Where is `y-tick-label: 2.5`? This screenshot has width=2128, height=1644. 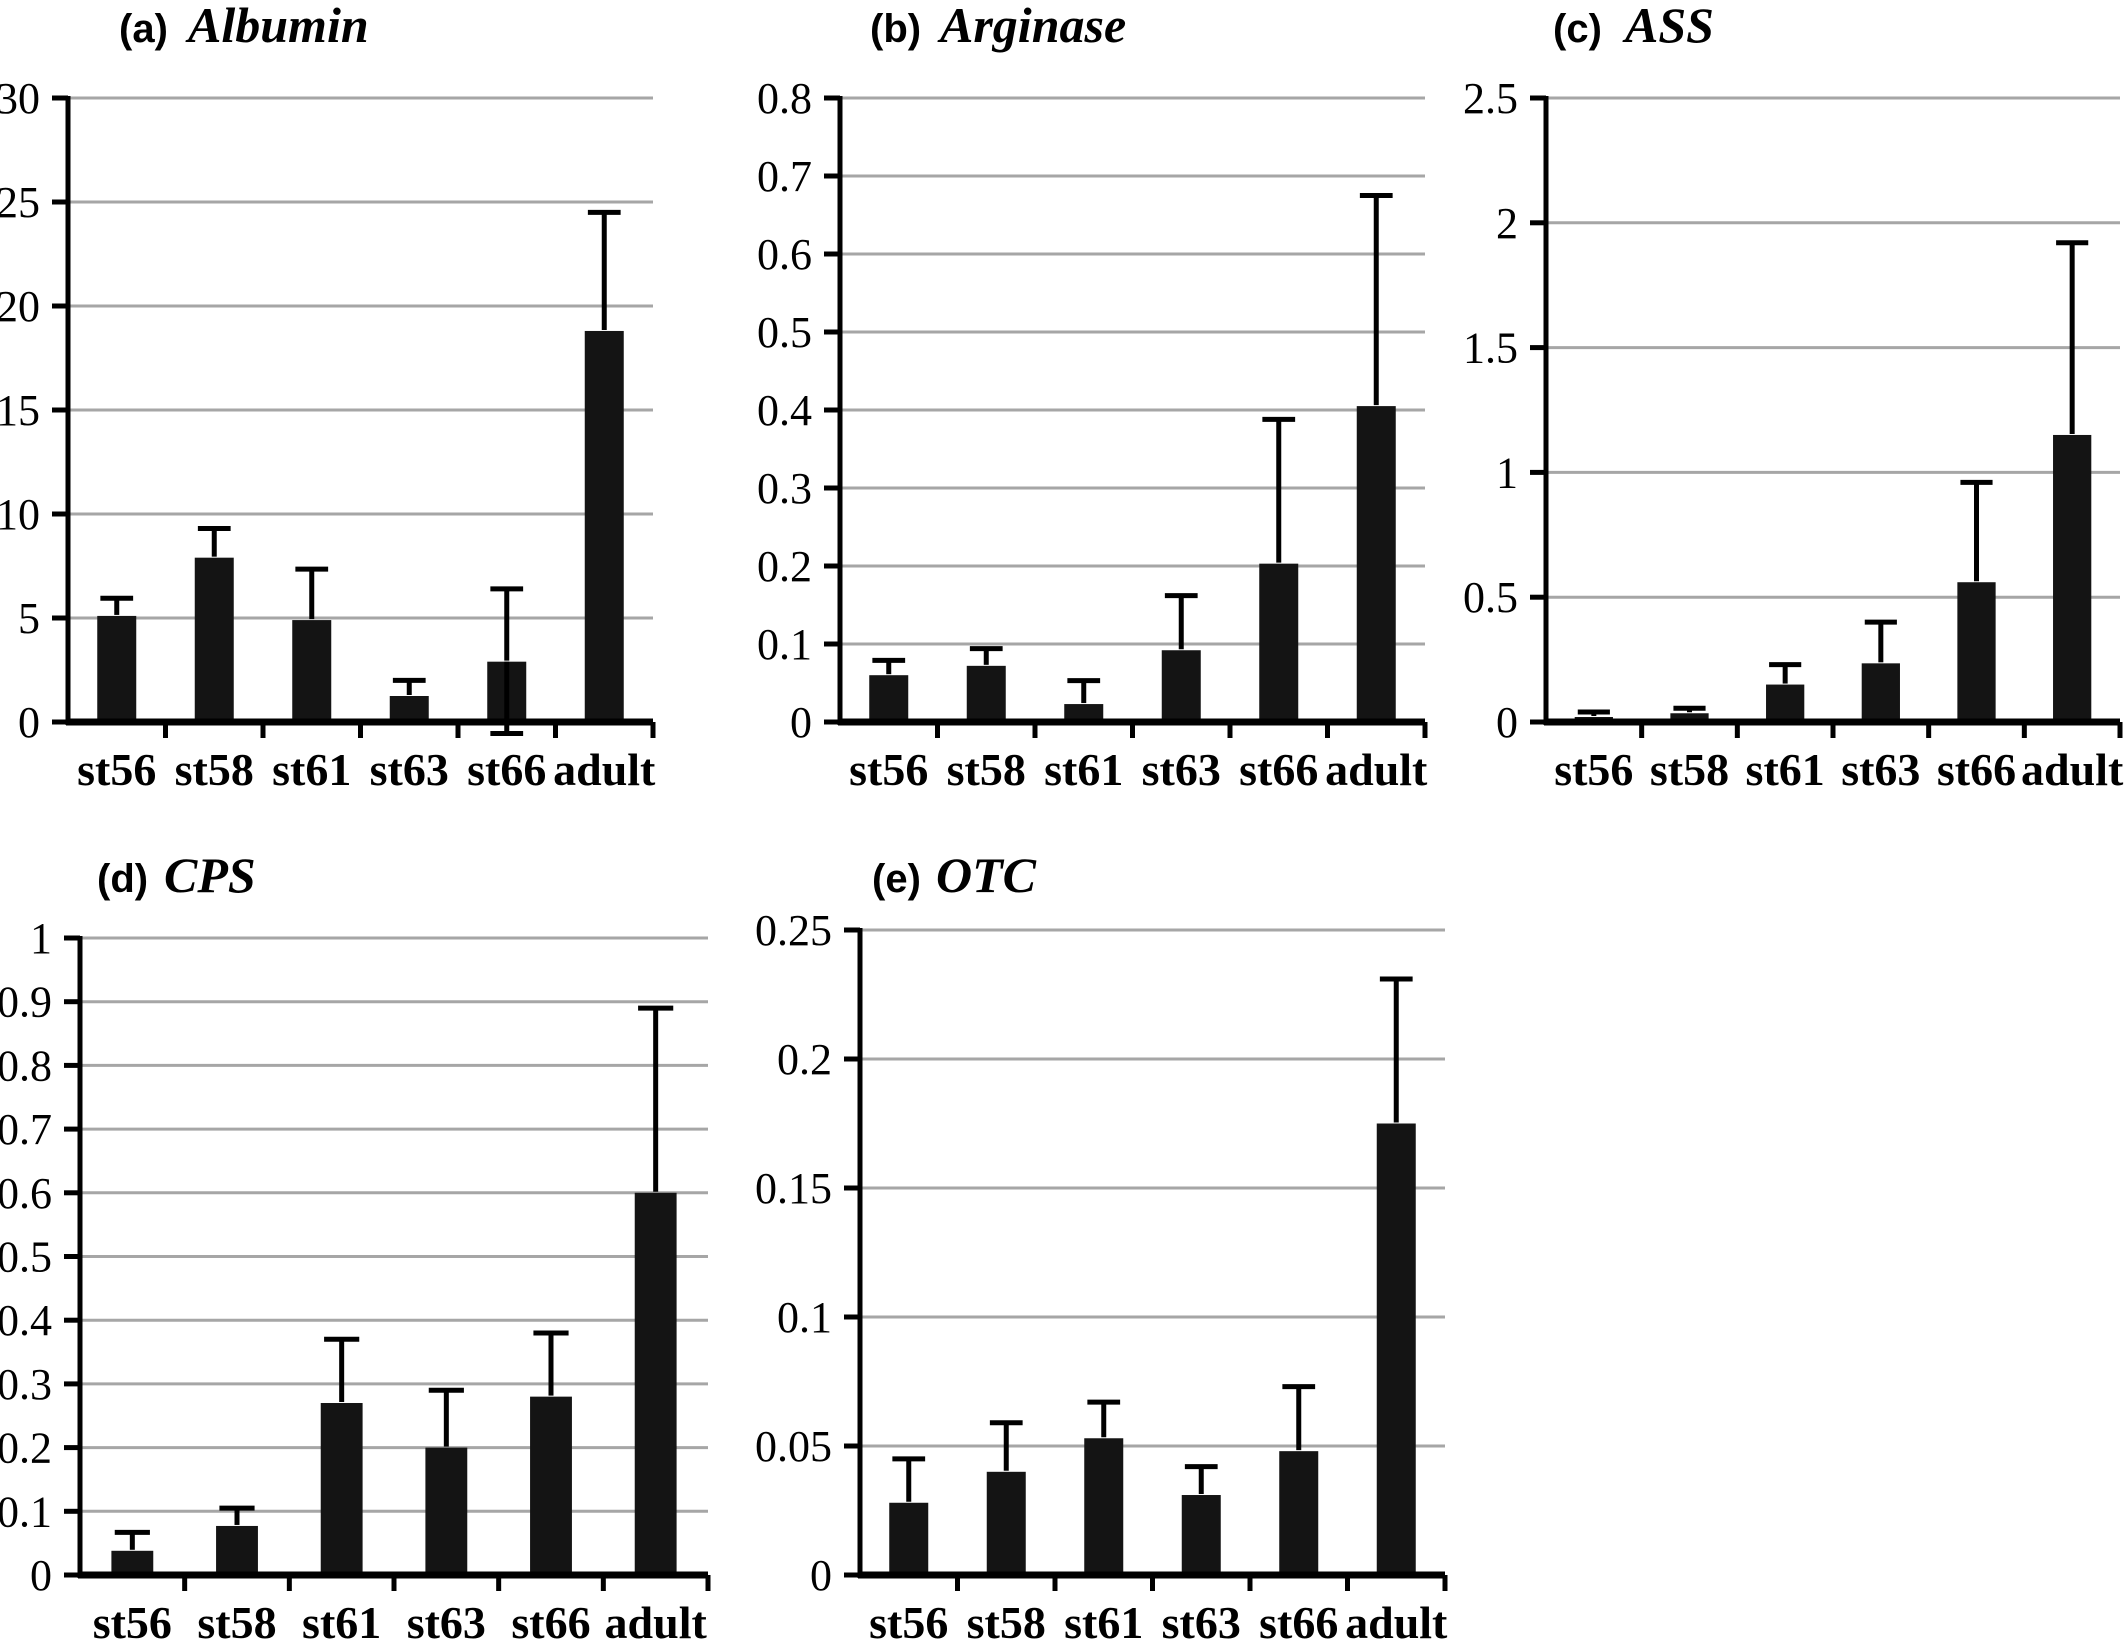 y-tick-label: 2.5 is located at coordinates (1490, 98).